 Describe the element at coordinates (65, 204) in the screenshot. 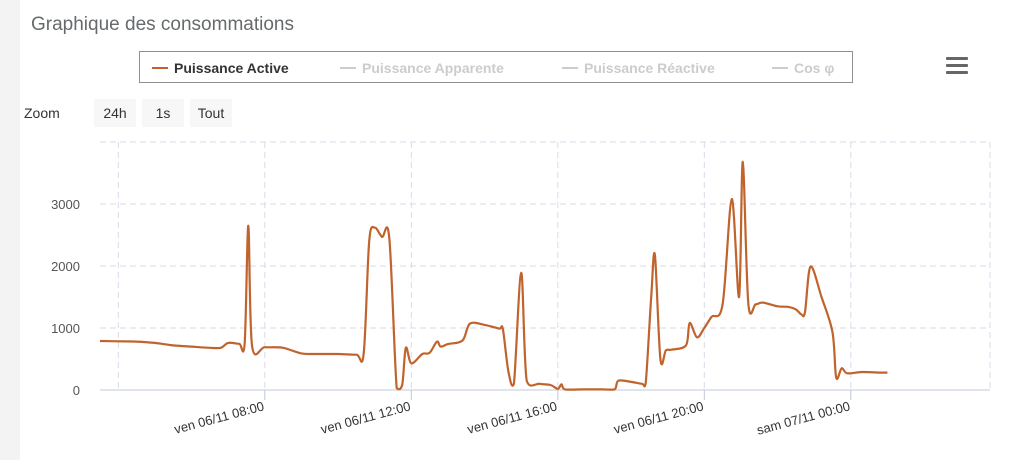

I see `y-tick-label: 3000` at that location.